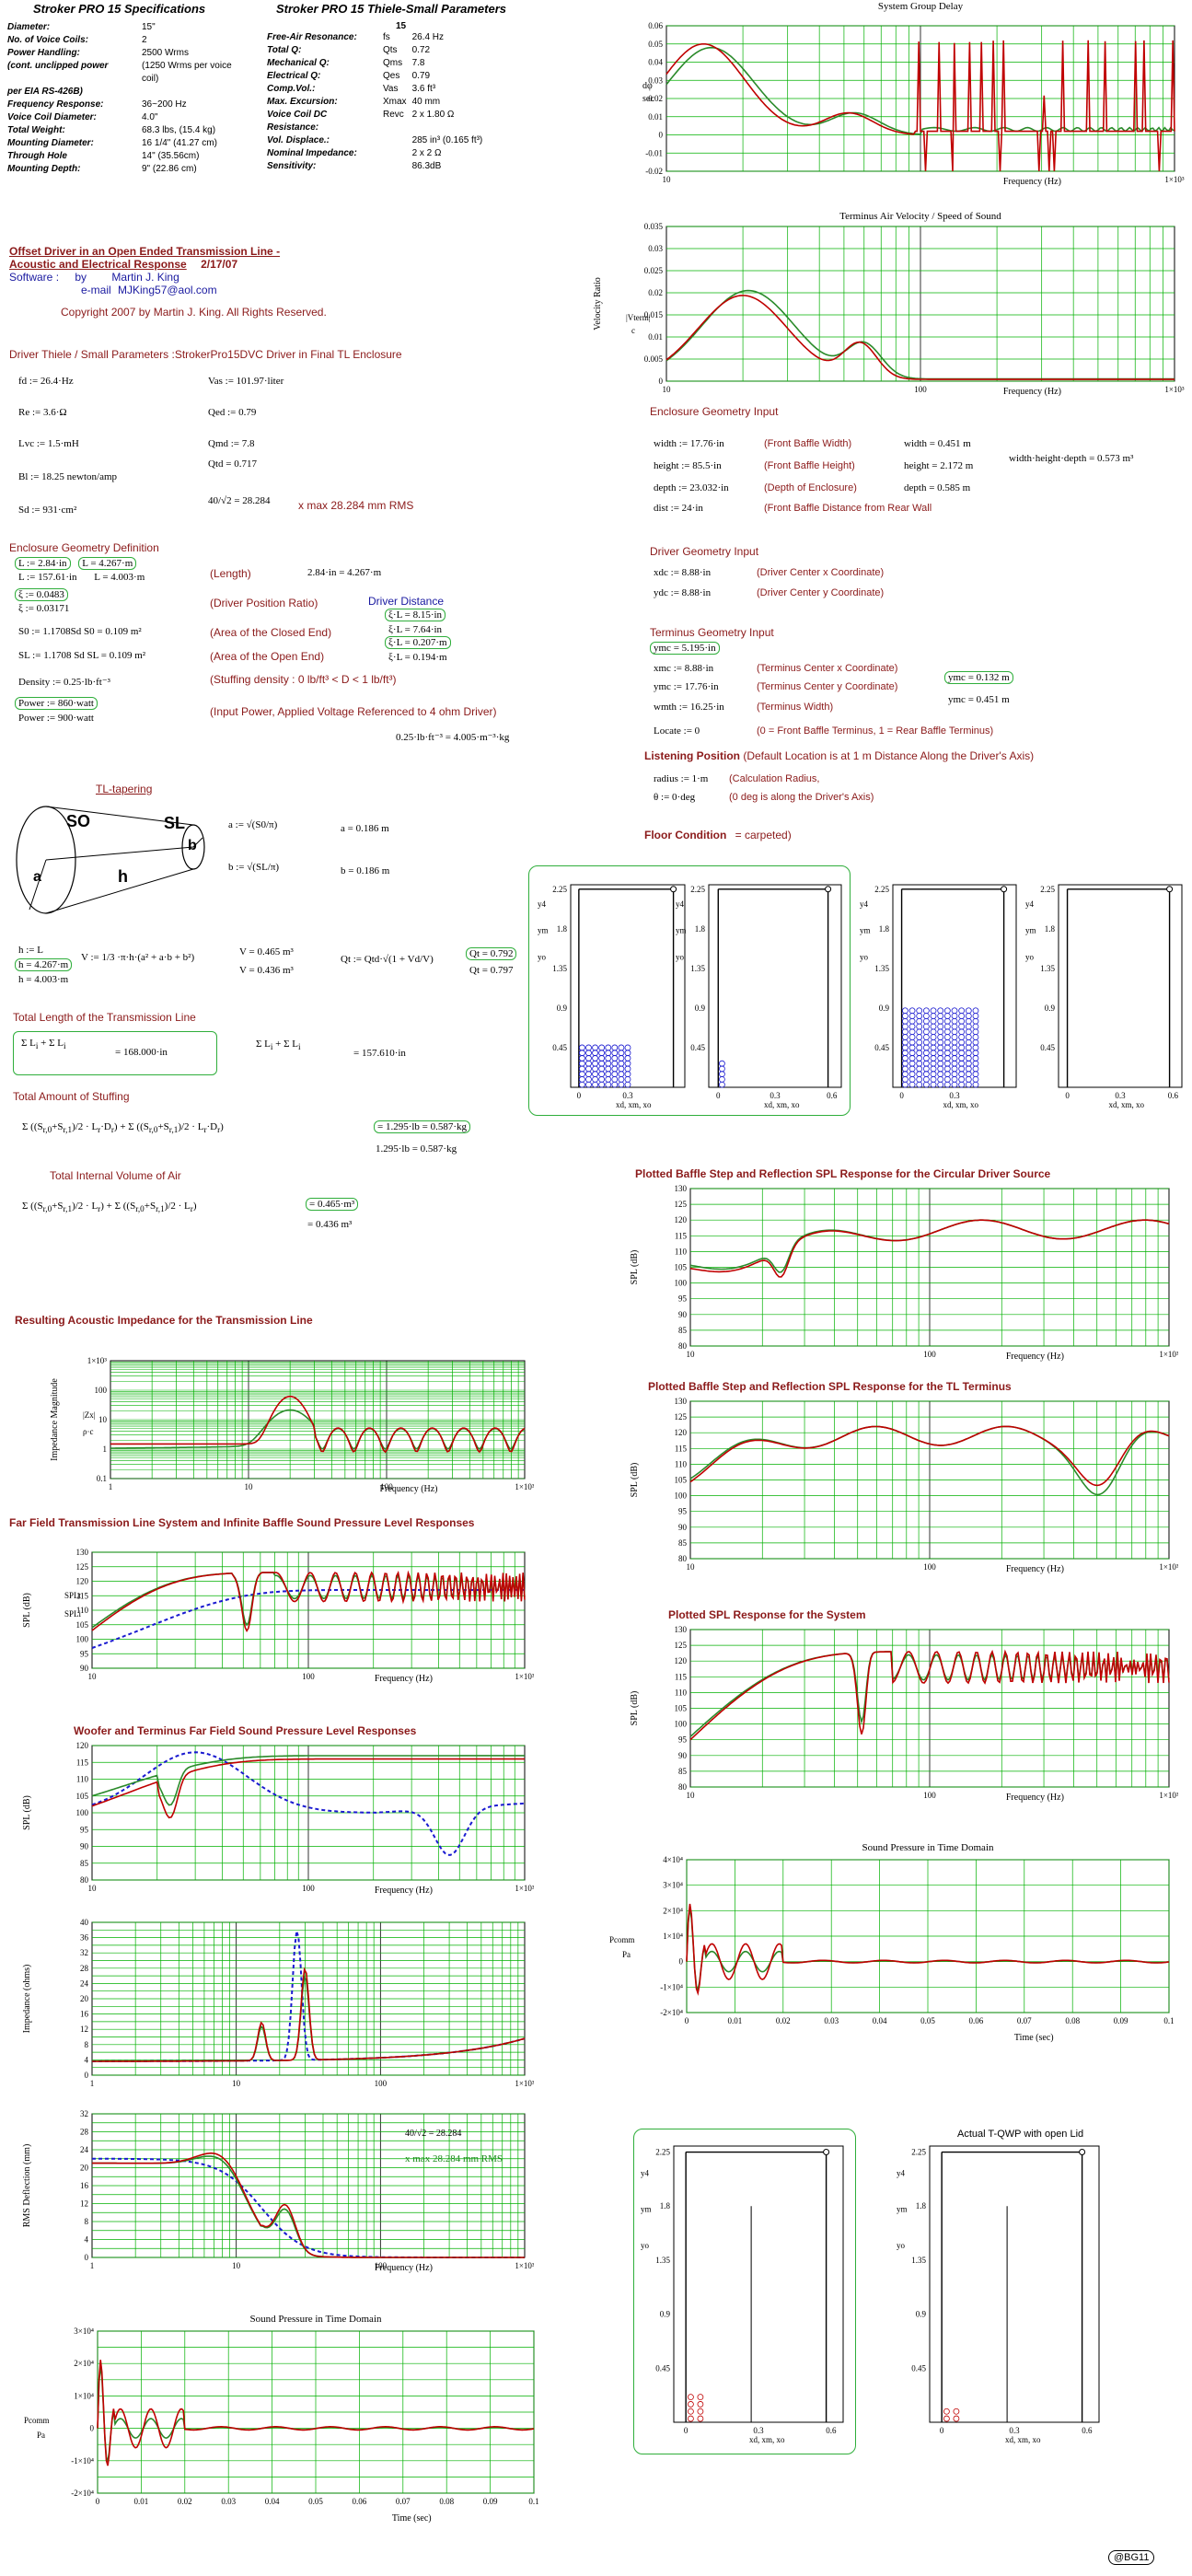 This screenshot has width=1192, height=2576. Describe the element at coordinates (421, 76) in the screenshot. I see `ts-value: 0.79` at that location.